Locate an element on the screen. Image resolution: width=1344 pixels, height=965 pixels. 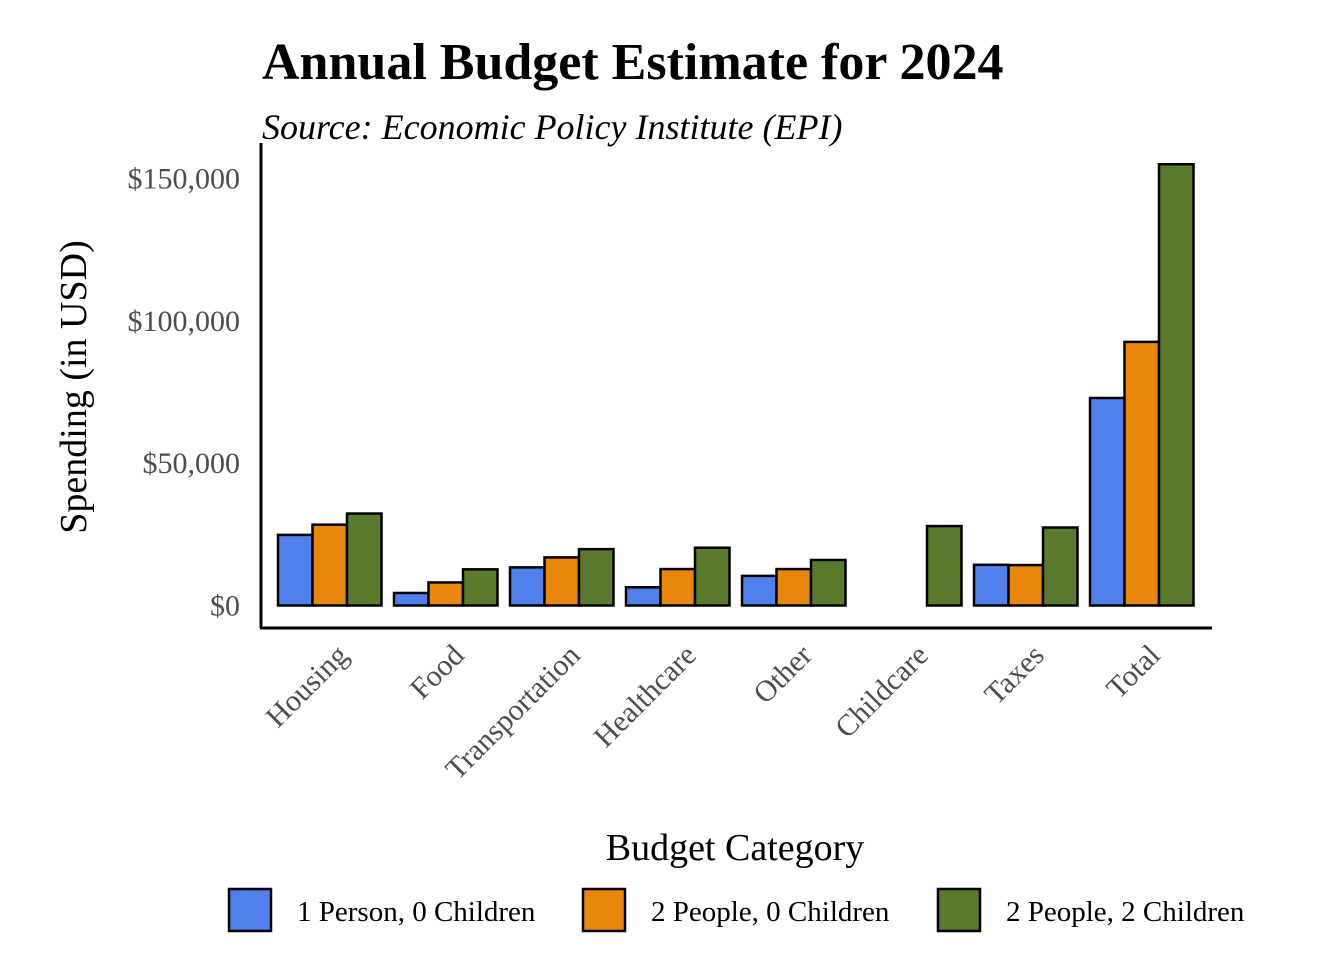
y-axis-title: Spending (in USD) is located at coordinates (74, 386).